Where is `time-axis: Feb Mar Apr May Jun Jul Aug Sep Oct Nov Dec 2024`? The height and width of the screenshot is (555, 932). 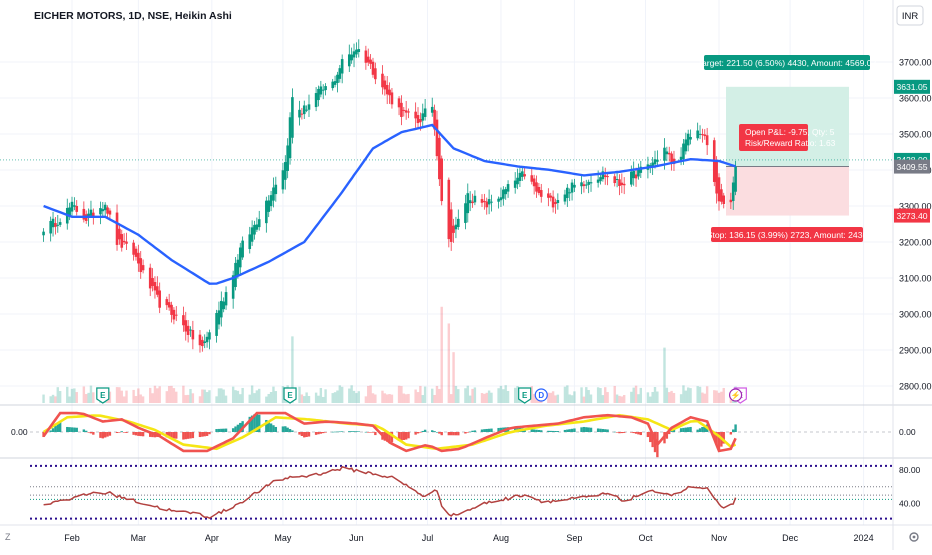 time-axis: Feb Mar Apr May Jun Jul Aug Sep Oct Nov Dec 2024 is located at coordinates (468, 538).